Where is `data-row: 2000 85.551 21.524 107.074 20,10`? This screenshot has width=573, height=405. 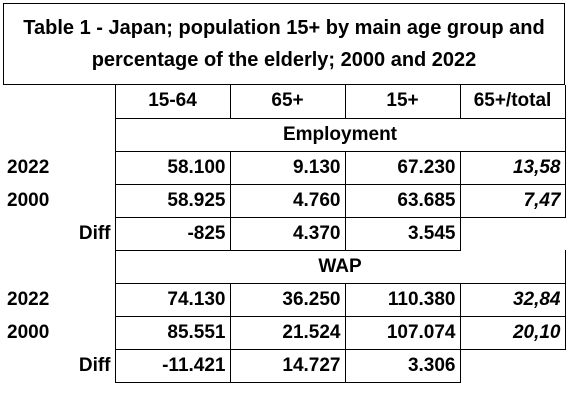
data-row: 2000 85.551 21.524 107.074 20,10 is located at coordinates (284, 333).